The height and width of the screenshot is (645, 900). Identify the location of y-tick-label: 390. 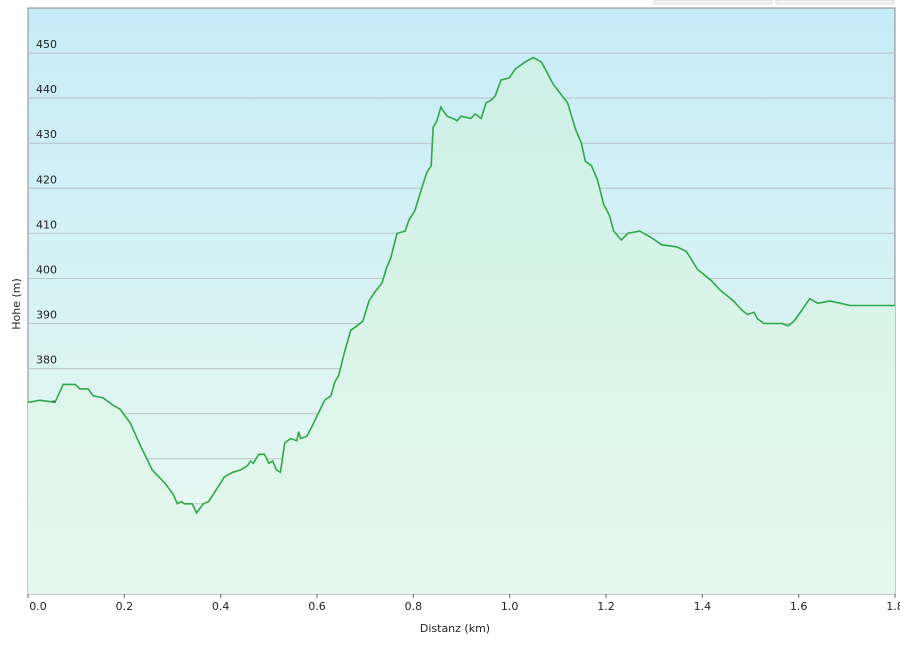
(46, 315).